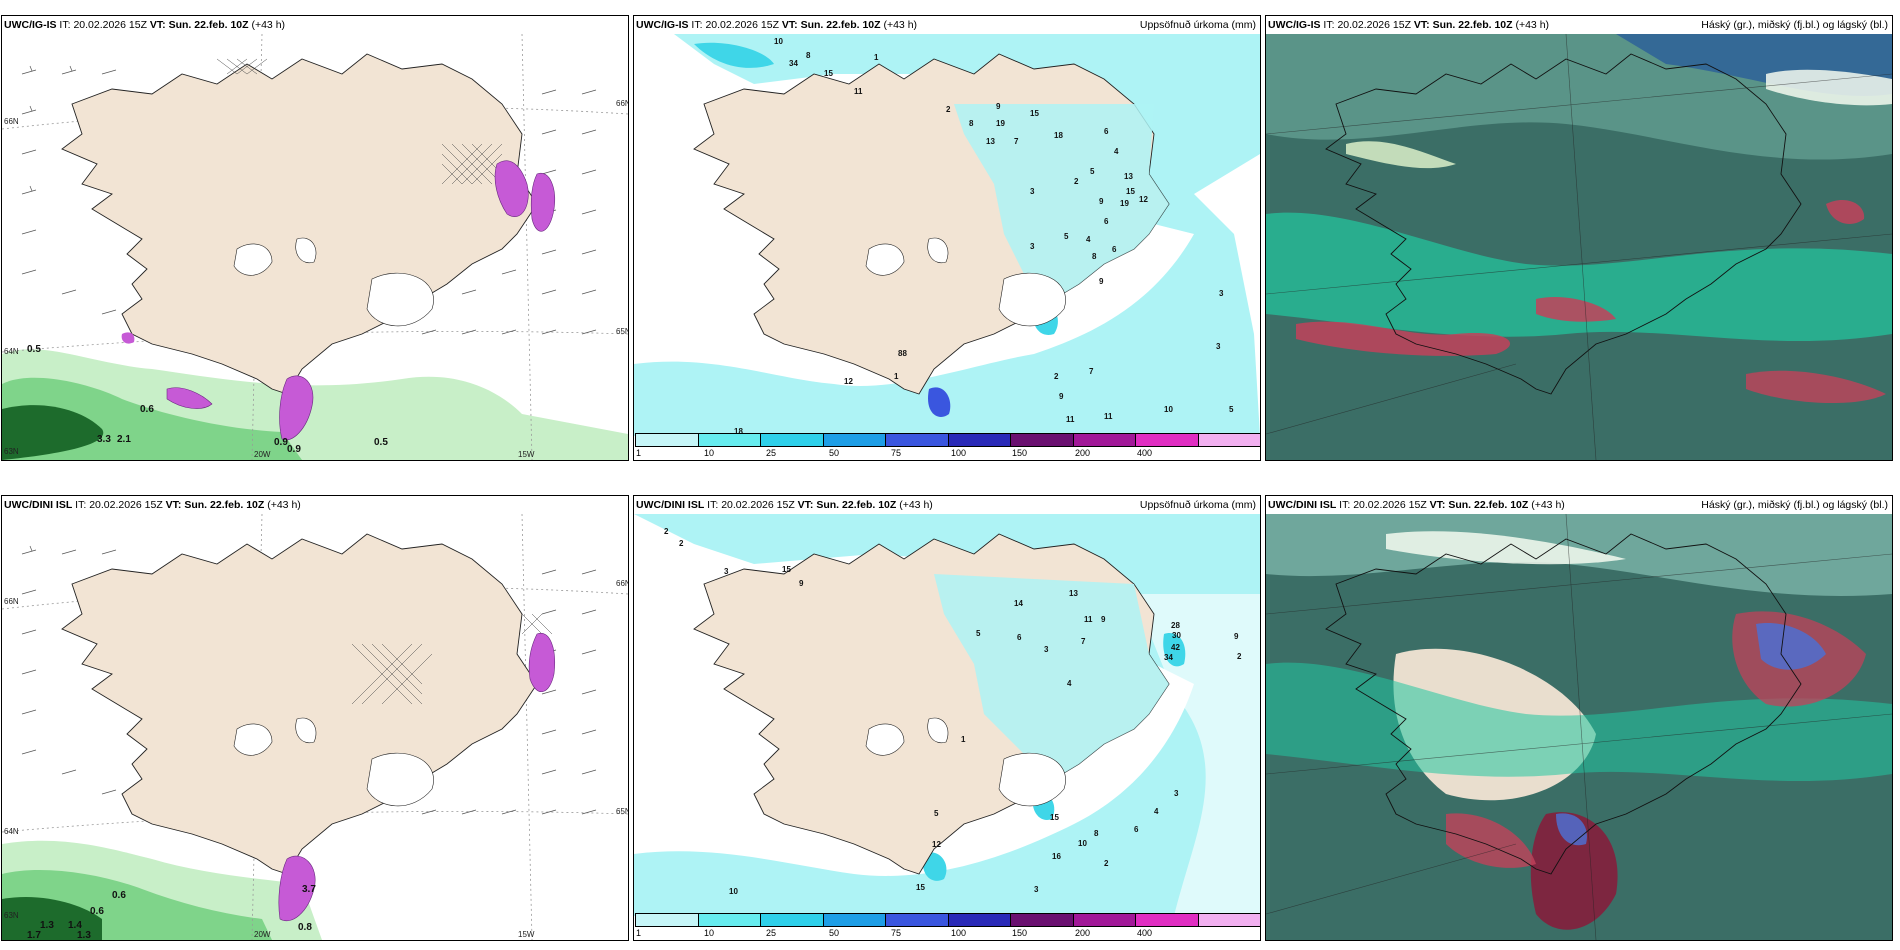  Describe the element at coordinates (771, 933) in the screenshot. I see `legend-tick: 25` at that location.